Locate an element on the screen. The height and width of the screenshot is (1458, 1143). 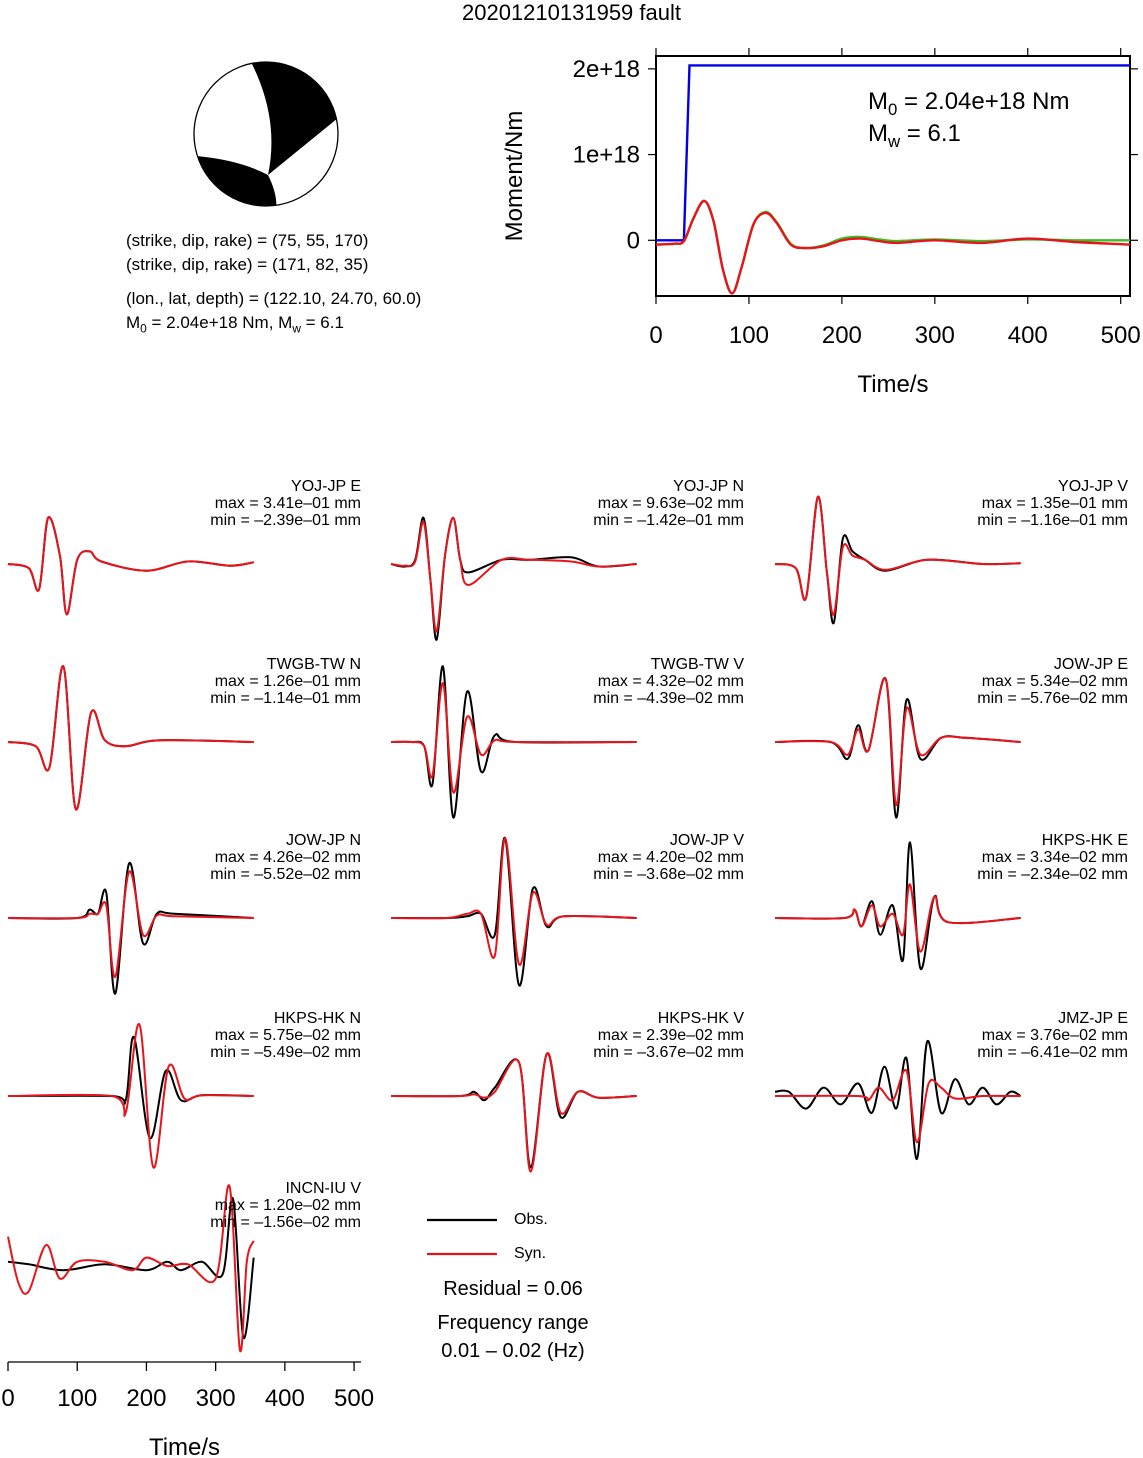
station-name: YOJ-JP V is located at coordinates (1093, 486).